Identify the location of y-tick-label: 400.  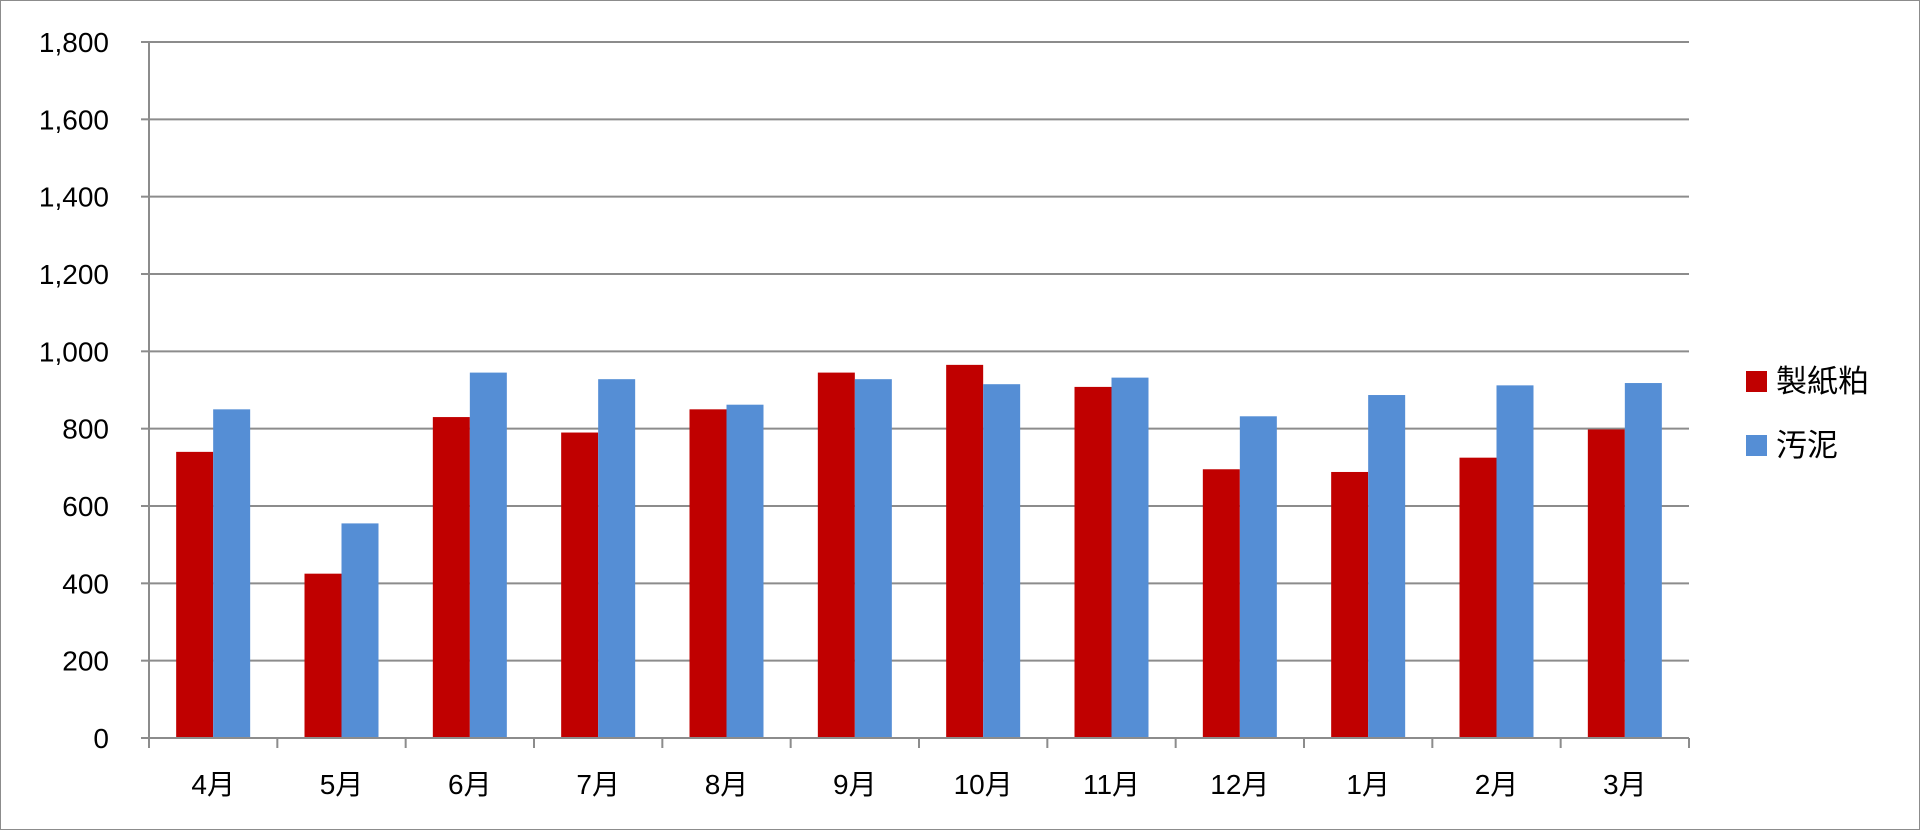
(85, 583).